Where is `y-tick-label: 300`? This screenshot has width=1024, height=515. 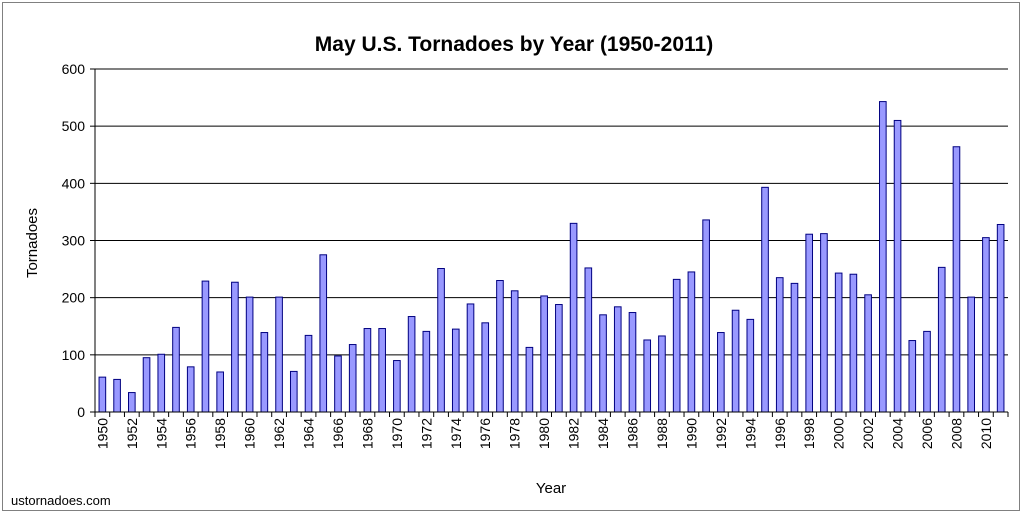
y-tick-label: 300 is located at coordinates (74, 241).